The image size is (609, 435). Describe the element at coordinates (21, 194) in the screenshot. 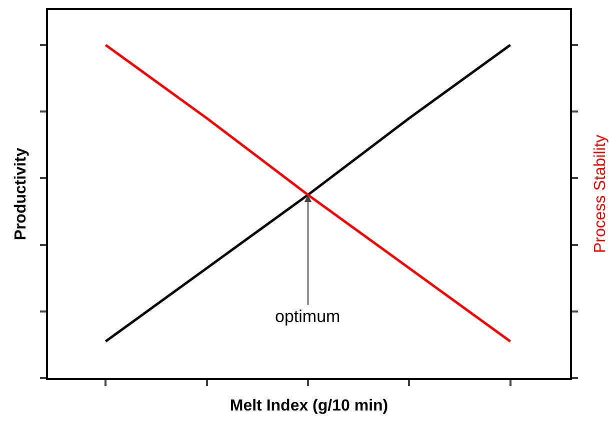

I see `y-axis-title: Productivity` at that location.